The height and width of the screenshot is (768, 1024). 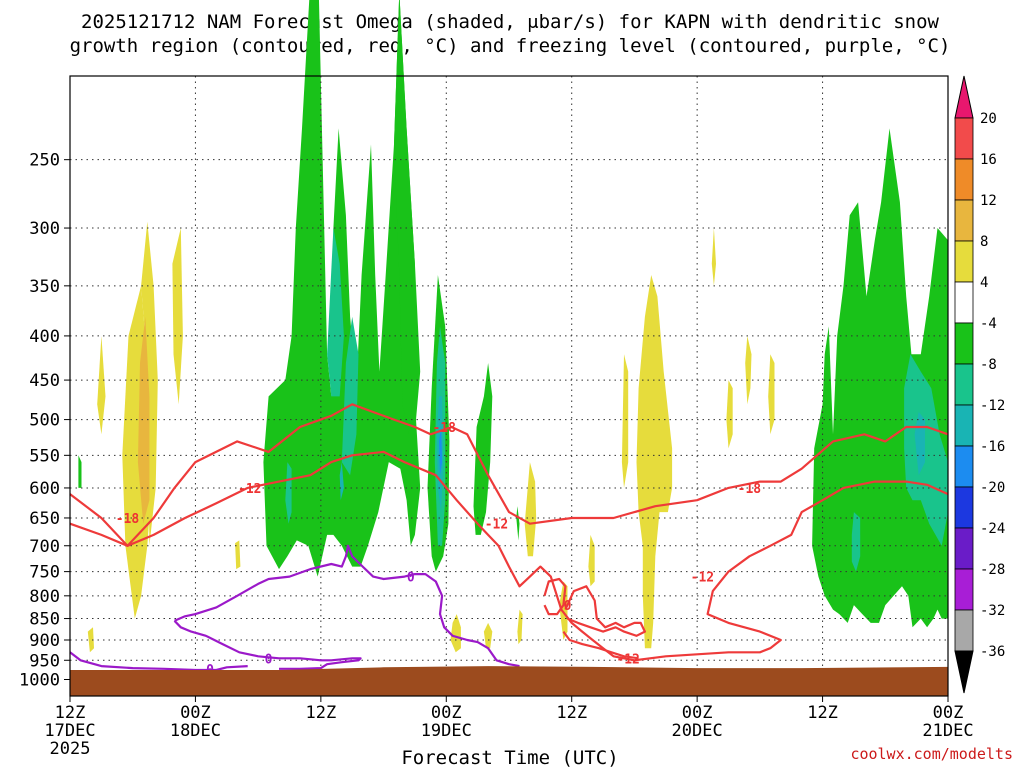 What do you see at coordinates (44, 597) in the screenshot?
I see `y-tick-label-800: 800` at bounding box center [44, 597].